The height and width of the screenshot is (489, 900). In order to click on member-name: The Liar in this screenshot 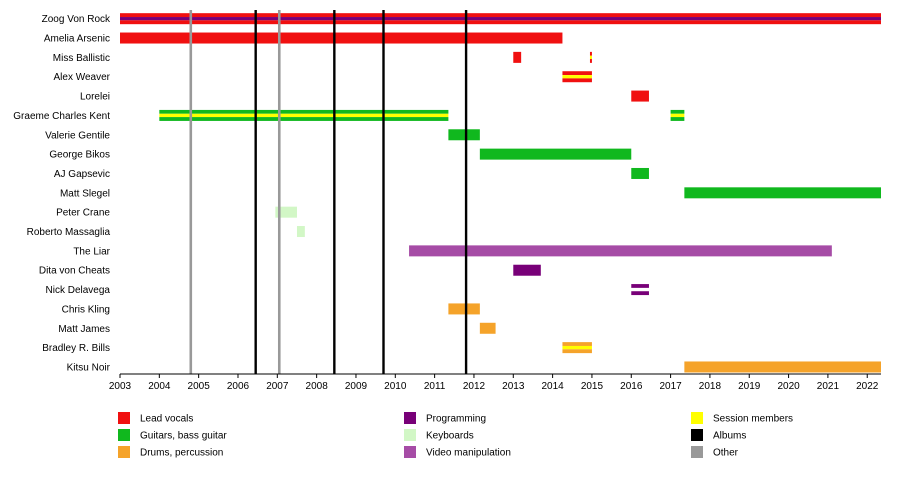, I will do `click(91, 251)`.